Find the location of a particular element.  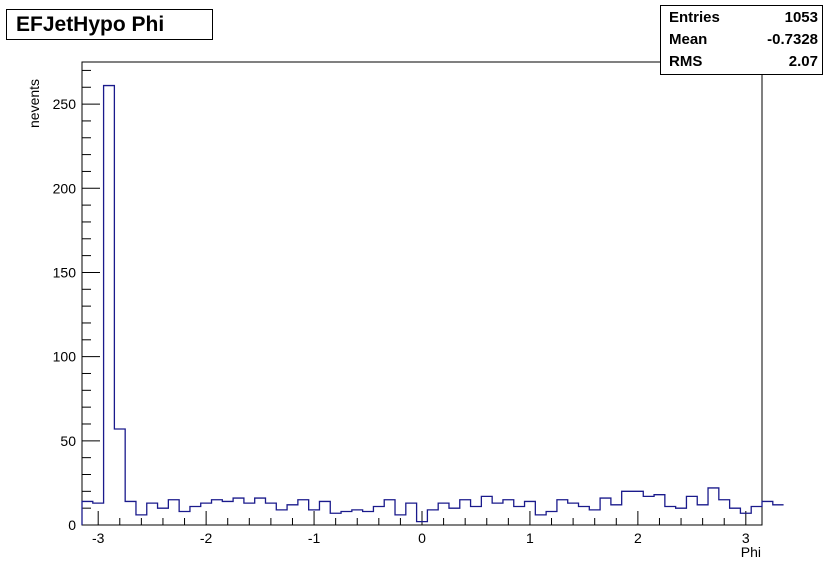

stats-mean-label: Mean is located at coordinates (688, 39).